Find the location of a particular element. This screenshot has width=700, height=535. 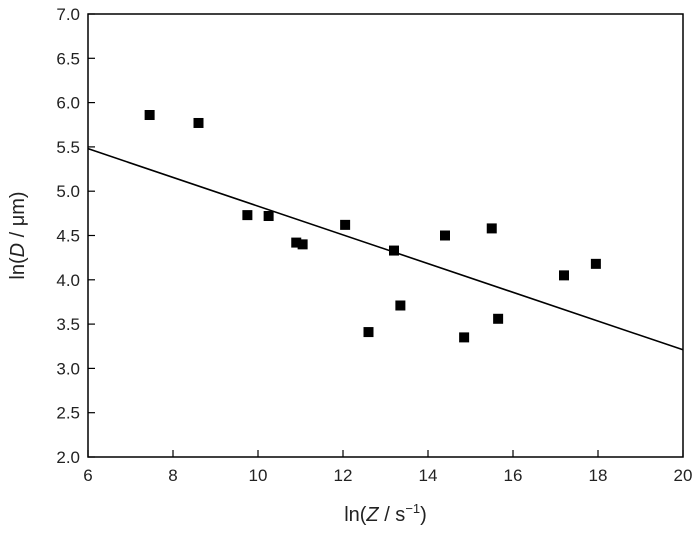

y-tick-label: 2.0 is located at coordinates (68, 457).